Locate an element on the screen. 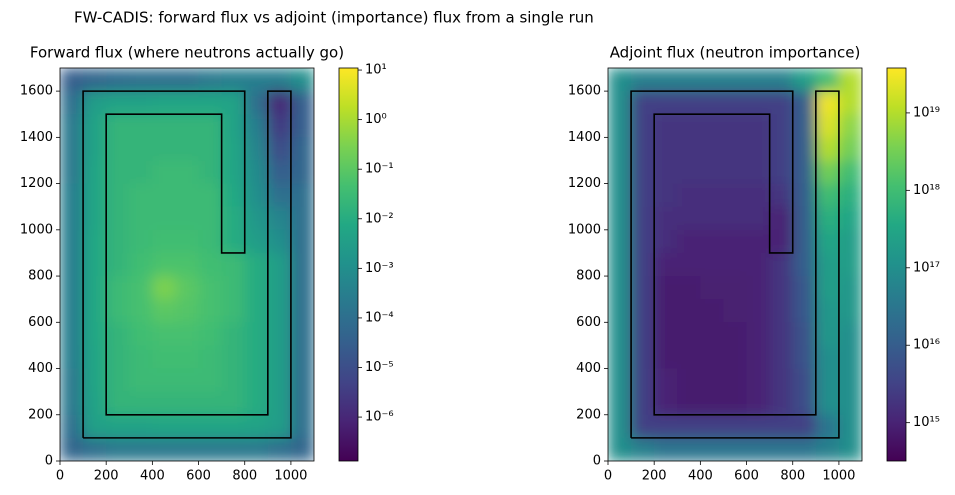  x-tick-label: 0 is located at coordinates (60, 476).